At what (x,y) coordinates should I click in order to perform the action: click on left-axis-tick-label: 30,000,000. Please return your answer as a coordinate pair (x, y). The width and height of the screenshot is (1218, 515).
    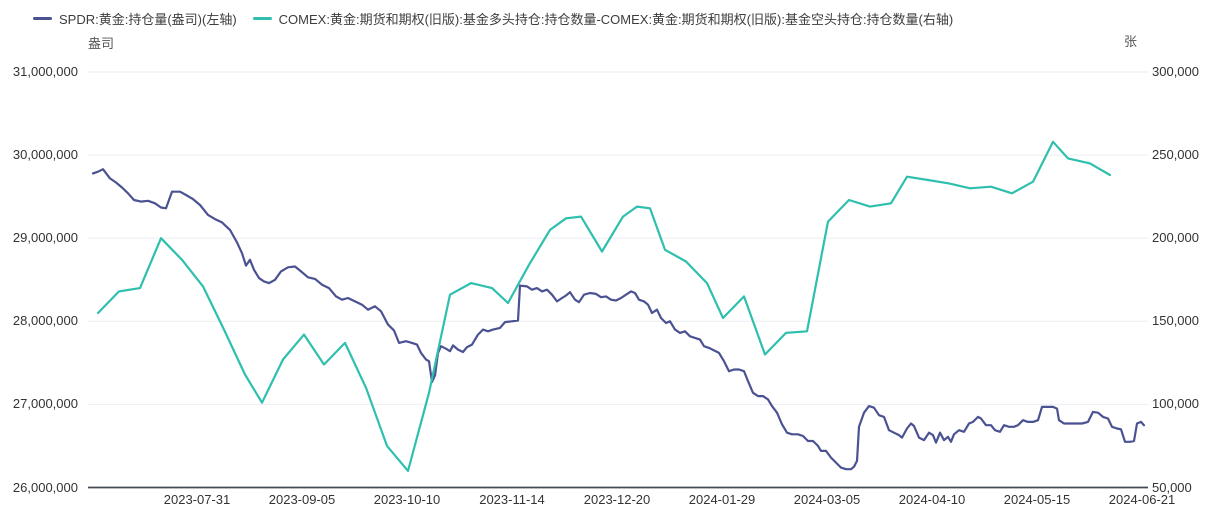
    Looking at the image, I should click on (45, 154).